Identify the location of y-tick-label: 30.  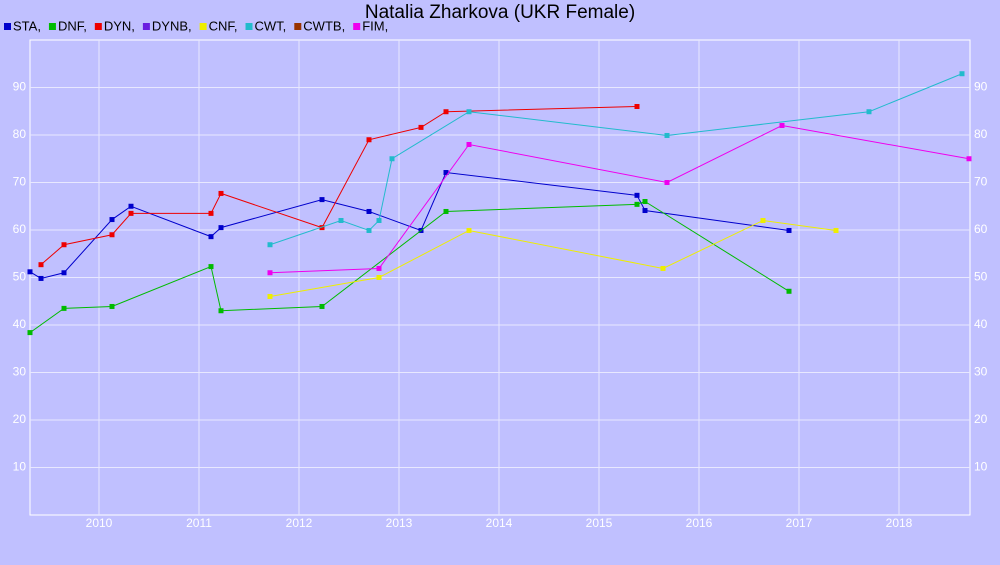
(20, 372).